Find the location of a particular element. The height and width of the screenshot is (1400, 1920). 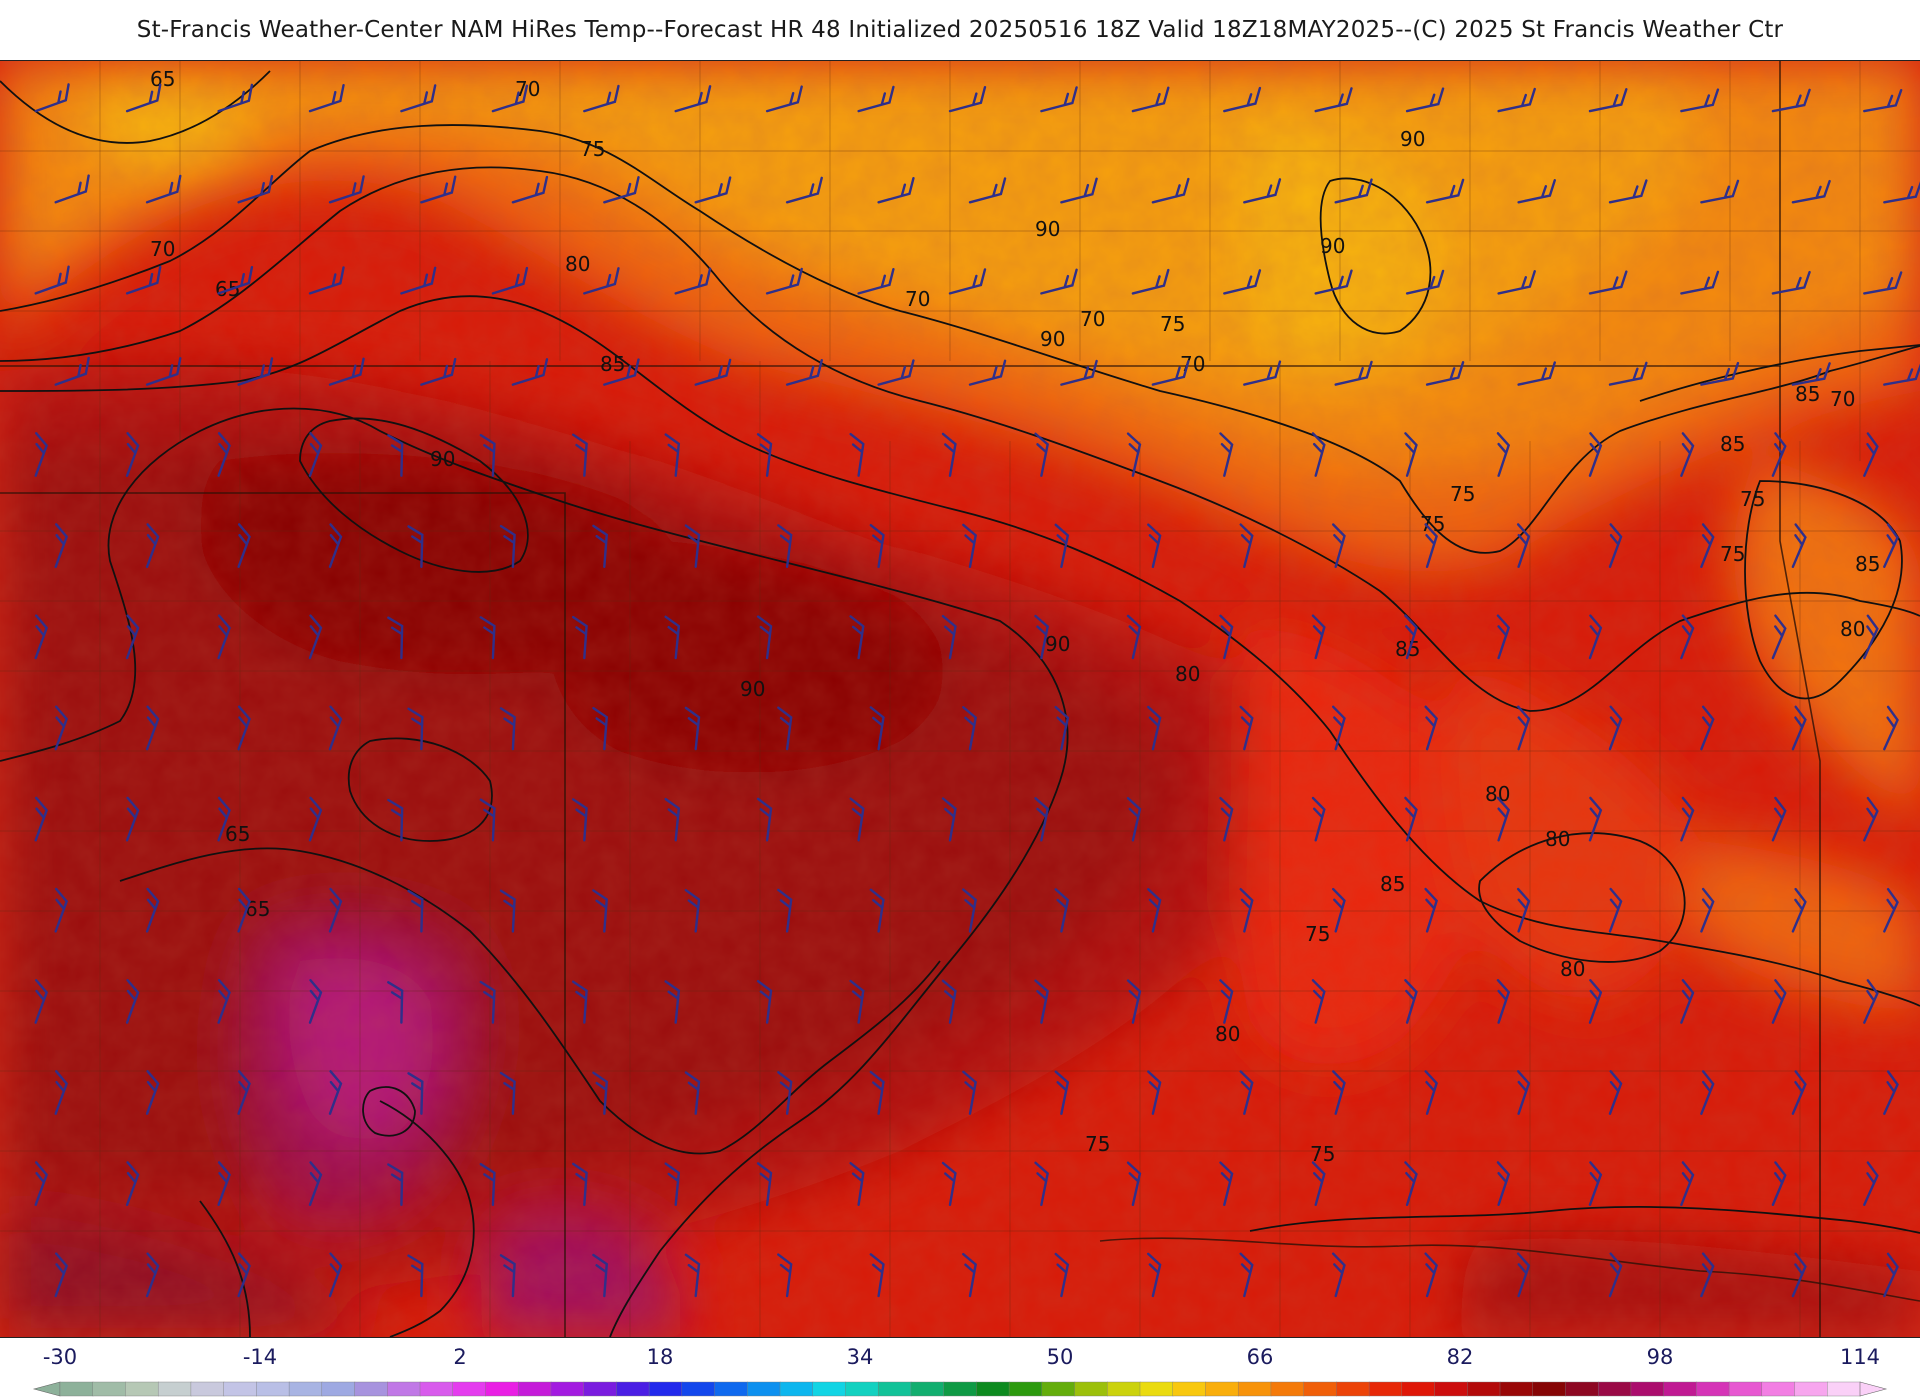

contour-label: 65 is located at coordinates (237, 834).